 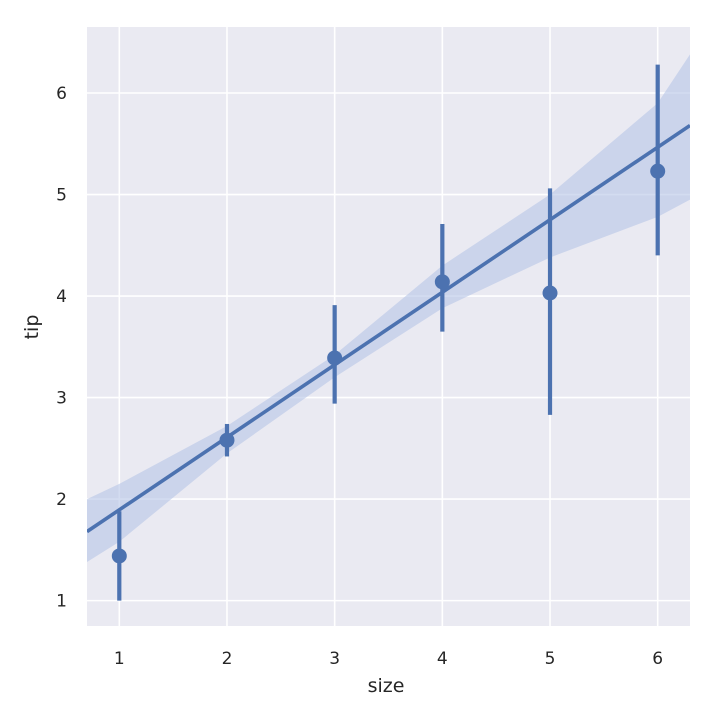 What do you see at coordinates (442, 659) in the screenshot?
I see `x-tick-label: 4` at bounding box center [442, 659].